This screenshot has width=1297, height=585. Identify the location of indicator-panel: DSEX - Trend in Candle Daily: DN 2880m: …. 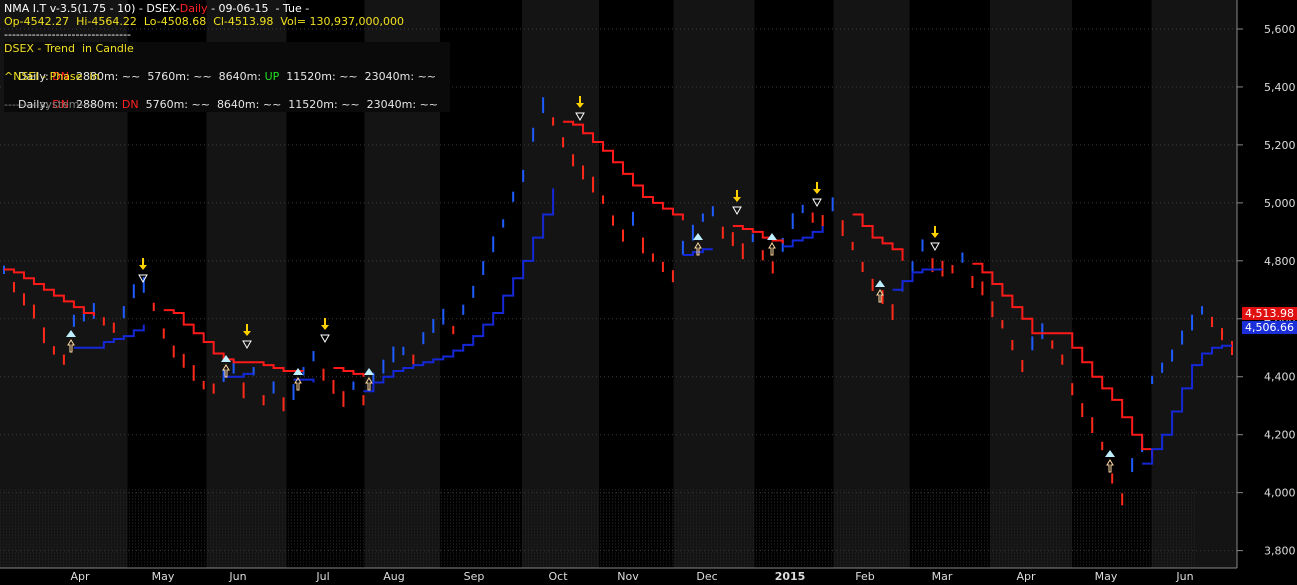
(227, 77).